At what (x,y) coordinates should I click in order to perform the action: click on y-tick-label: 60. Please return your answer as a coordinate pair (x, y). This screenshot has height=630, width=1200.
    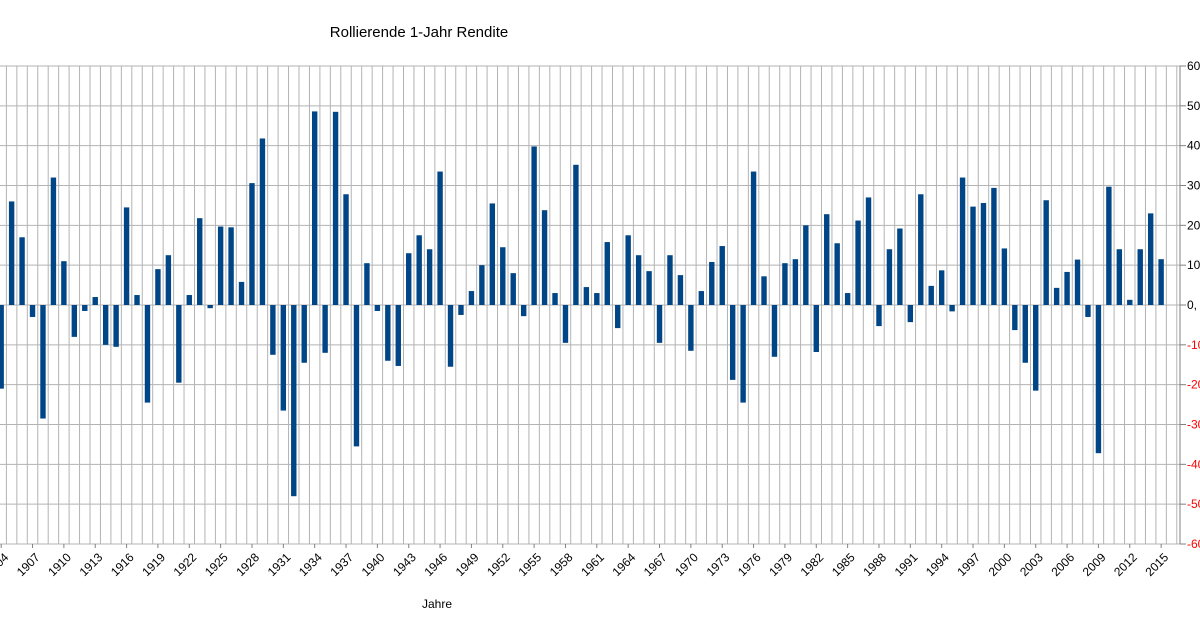
    Looking at the image, I should click on (1193, 66).